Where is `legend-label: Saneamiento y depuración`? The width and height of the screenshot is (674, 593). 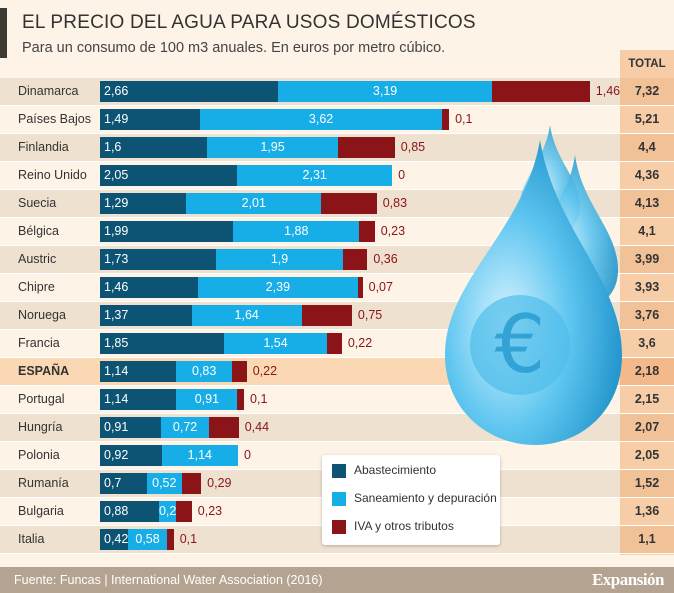
legend-label: Saneamiento y depuración is located at coordinates (425, 498).